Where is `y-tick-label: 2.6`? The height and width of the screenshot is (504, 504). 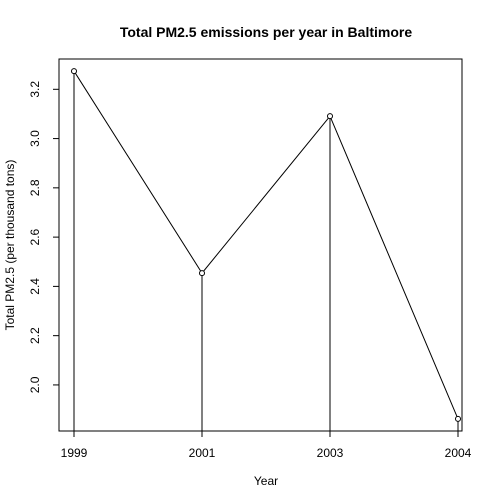 y-tick-label: 2.6 is located at coordinates (35, 236).